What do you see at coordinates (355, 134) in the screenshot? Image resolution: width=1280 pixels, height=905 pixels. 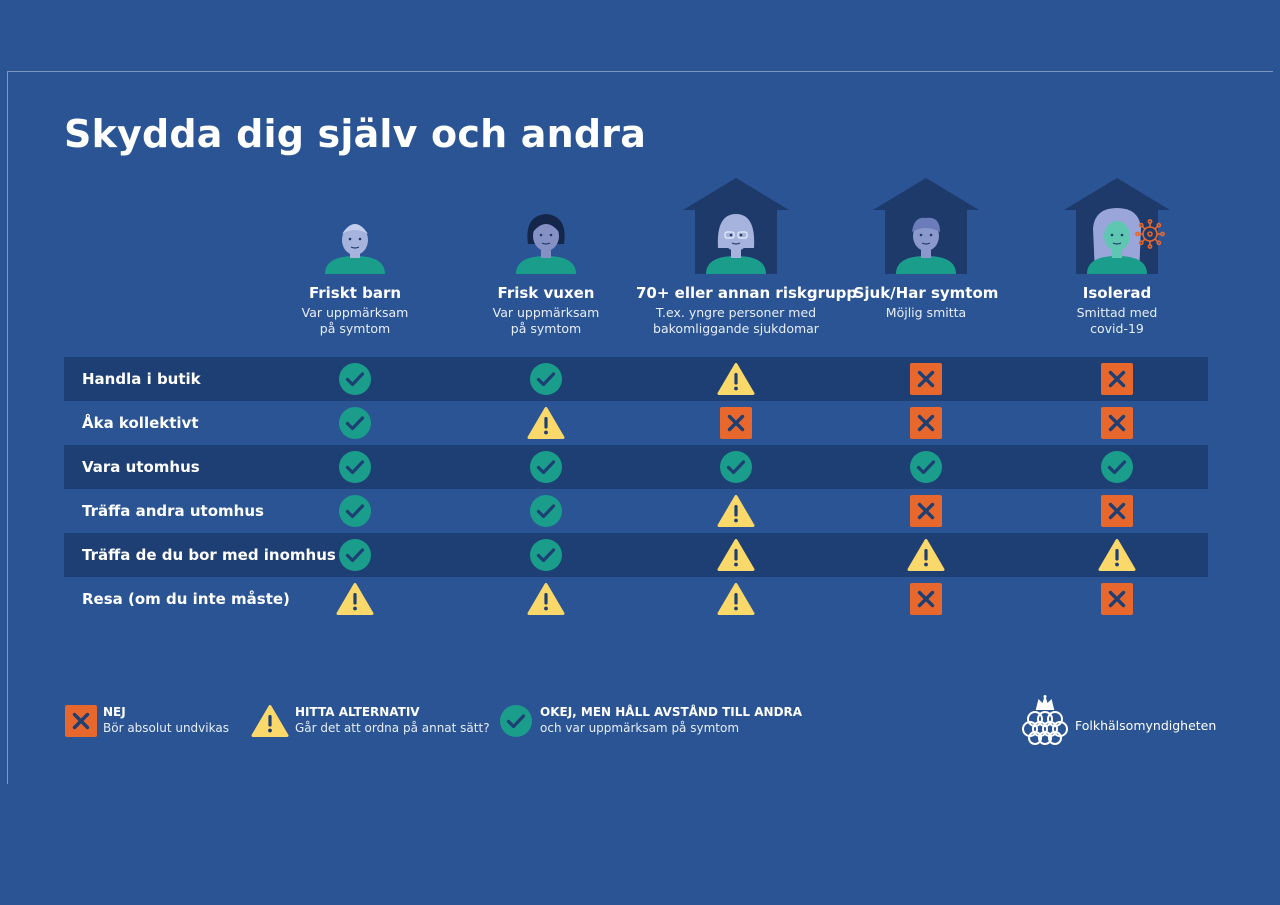 I see `page-title: Skydda dig själv och andra` at bounding box center [355, 134].